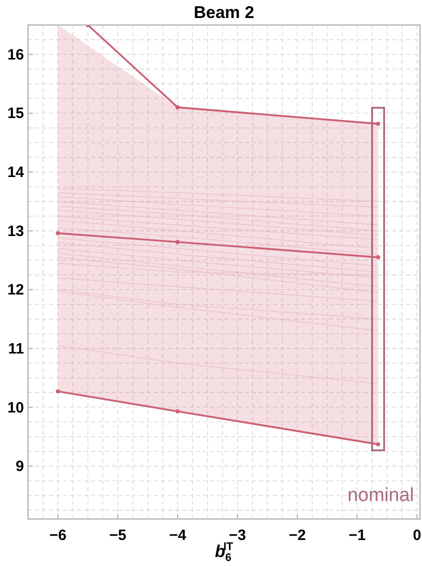 Image resolution: width=422 pixels, height=566 pixels. What do you see at coordinates (57, 535) in the screenshot?
I see `x-tick-label: −6` at bounding box center [57, 535].